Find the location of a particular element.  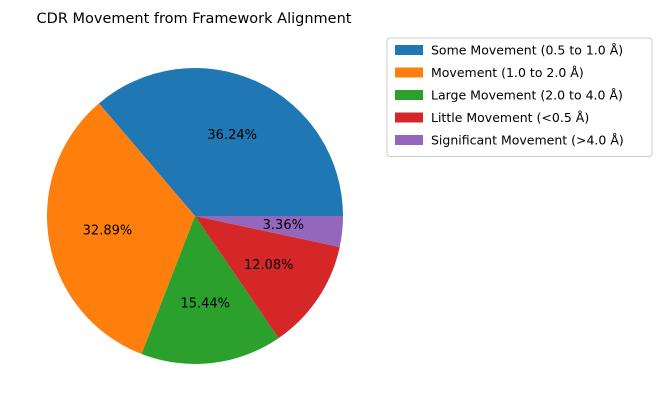

pie-percentage-labels: 36.24% 32.89% 15.44% 12.08% 3.36% is located at coordinates (193, 220).